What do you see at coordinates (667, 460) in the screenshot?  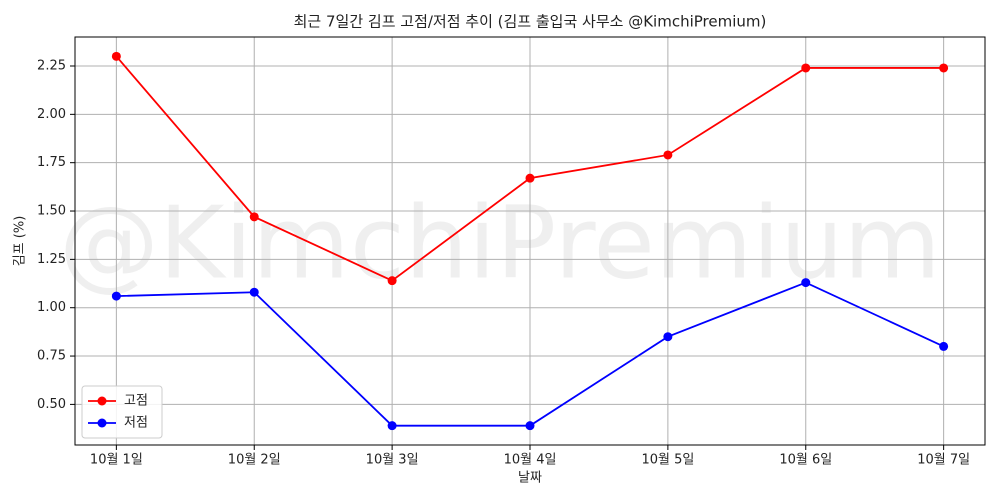 I see `x-tick-label: 10월 5일` at bounding box center [667, 460].